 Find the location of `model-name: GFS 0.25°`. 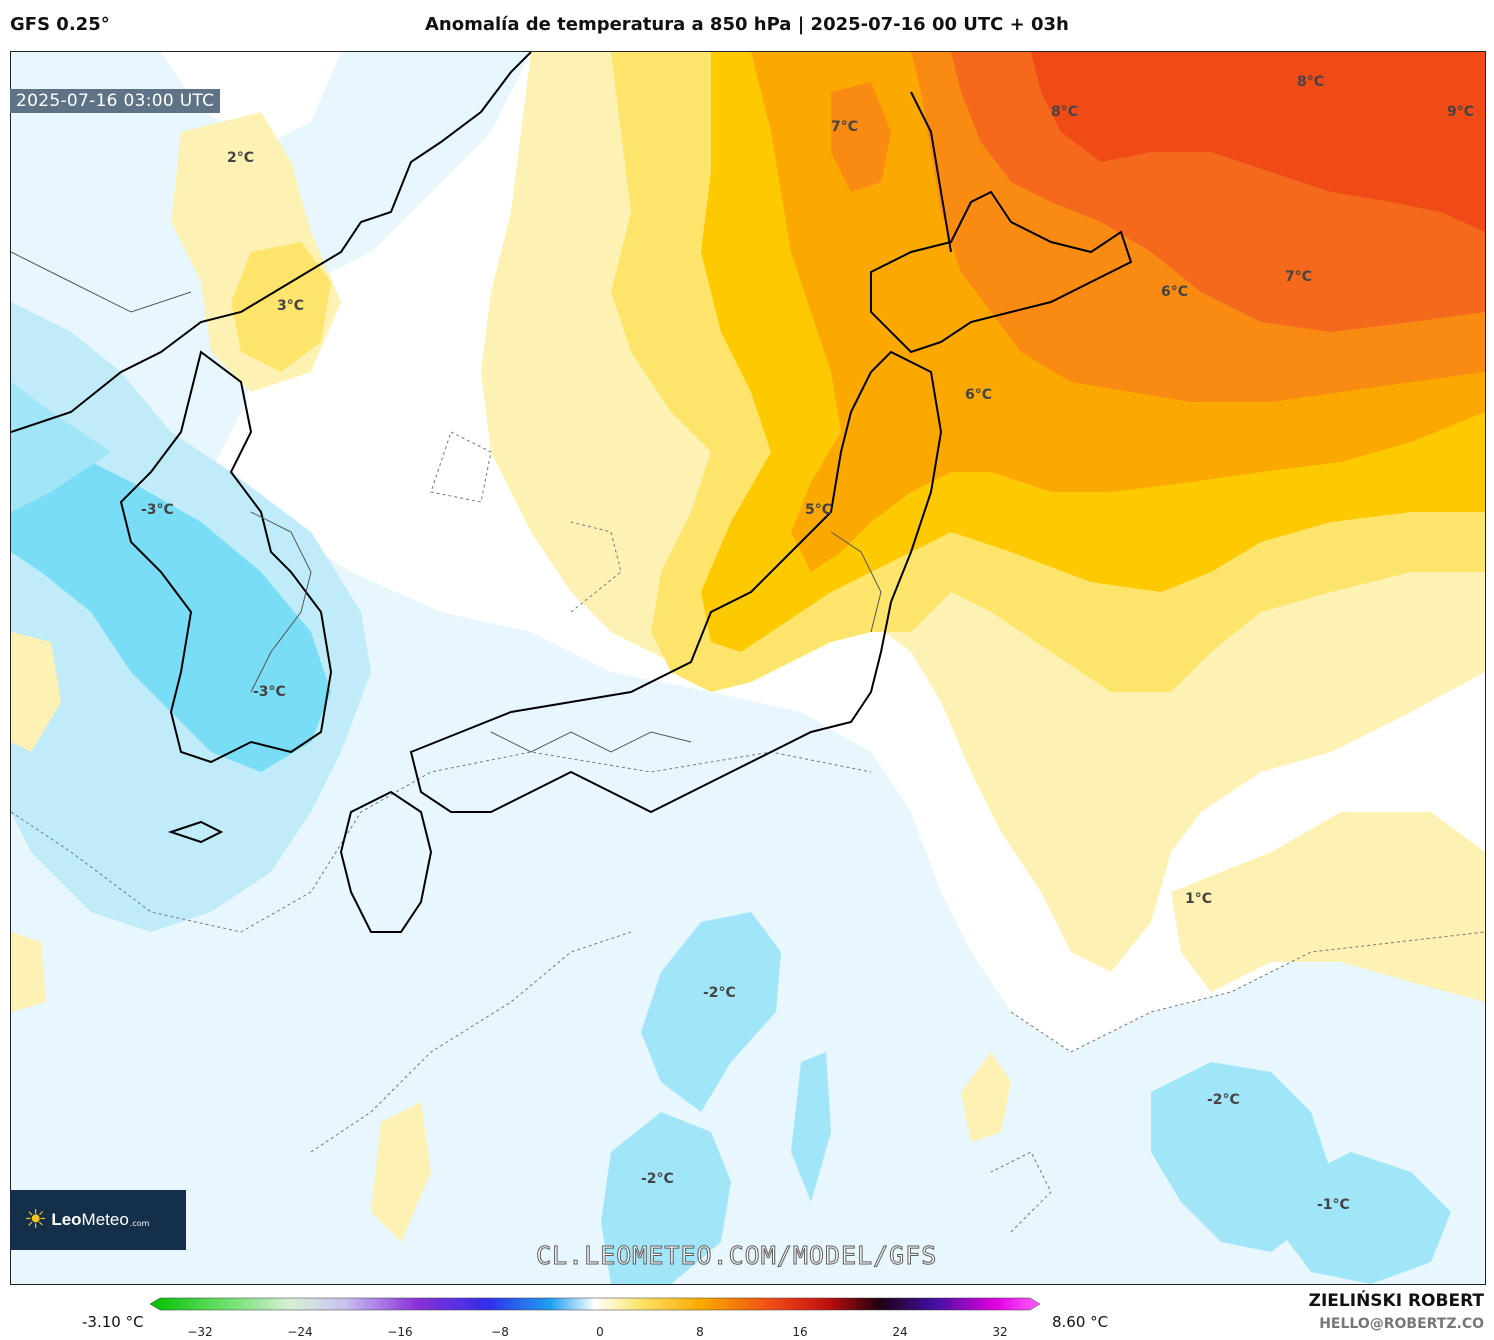

model-name: GFS 0.25° is located at coordinates (60, 24).